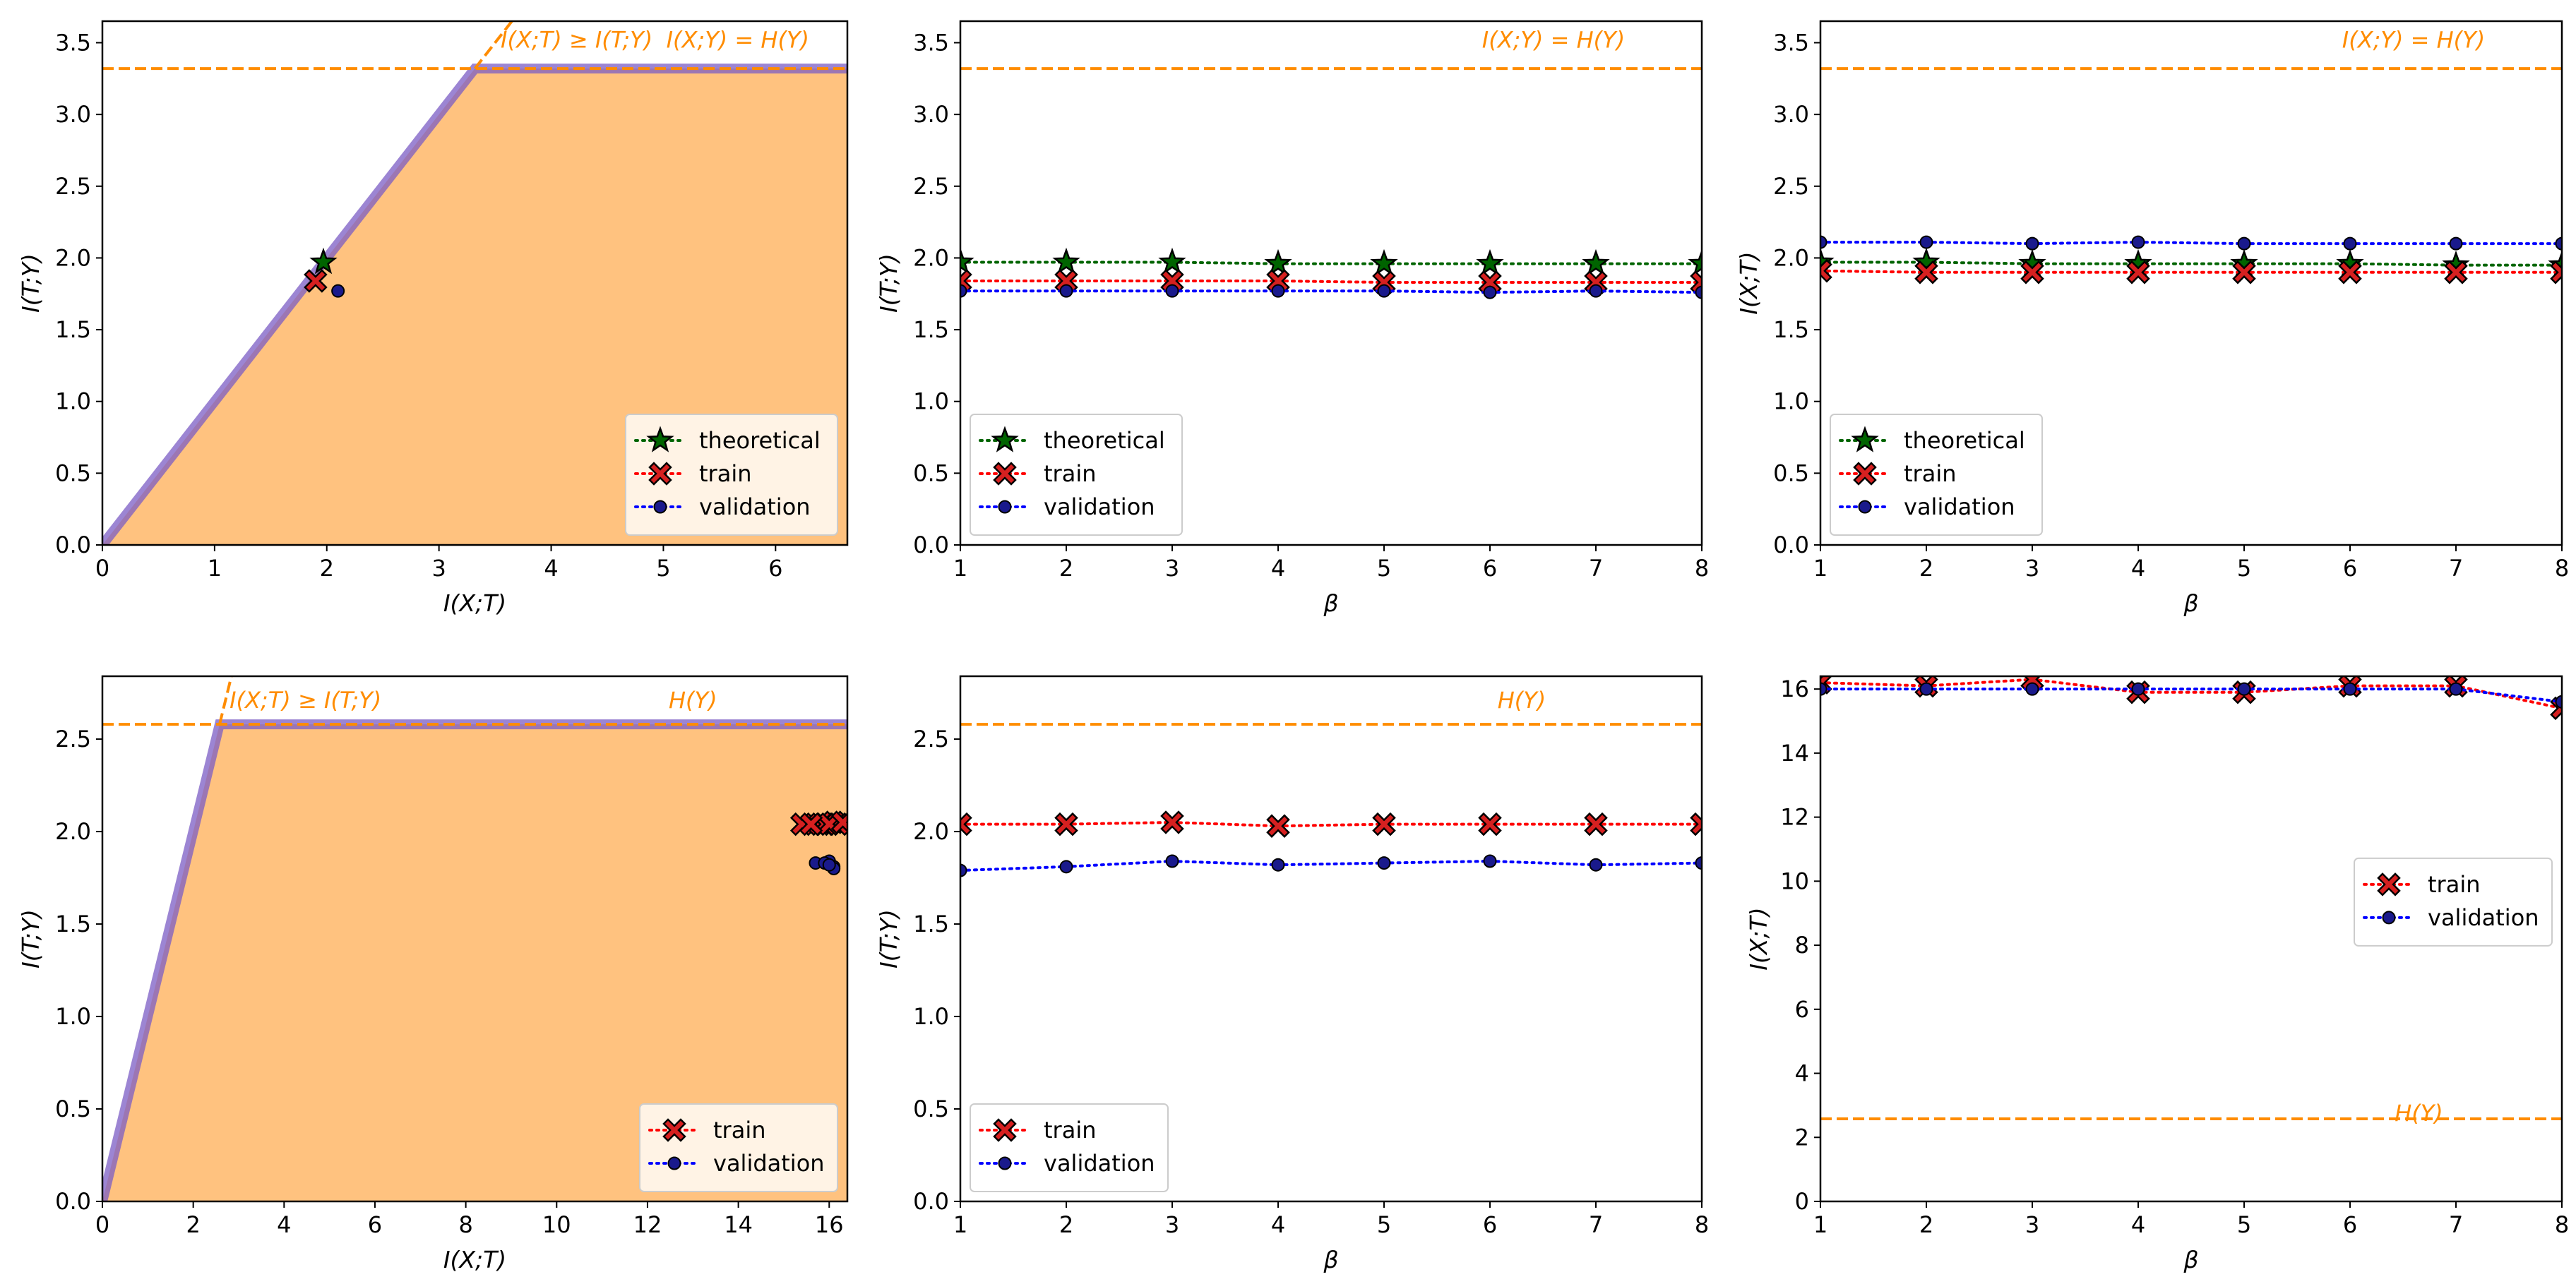 This screenshot has width=2576, height=1284. I want to click on y-axis-label: I(X;T), so click(1758, 939).